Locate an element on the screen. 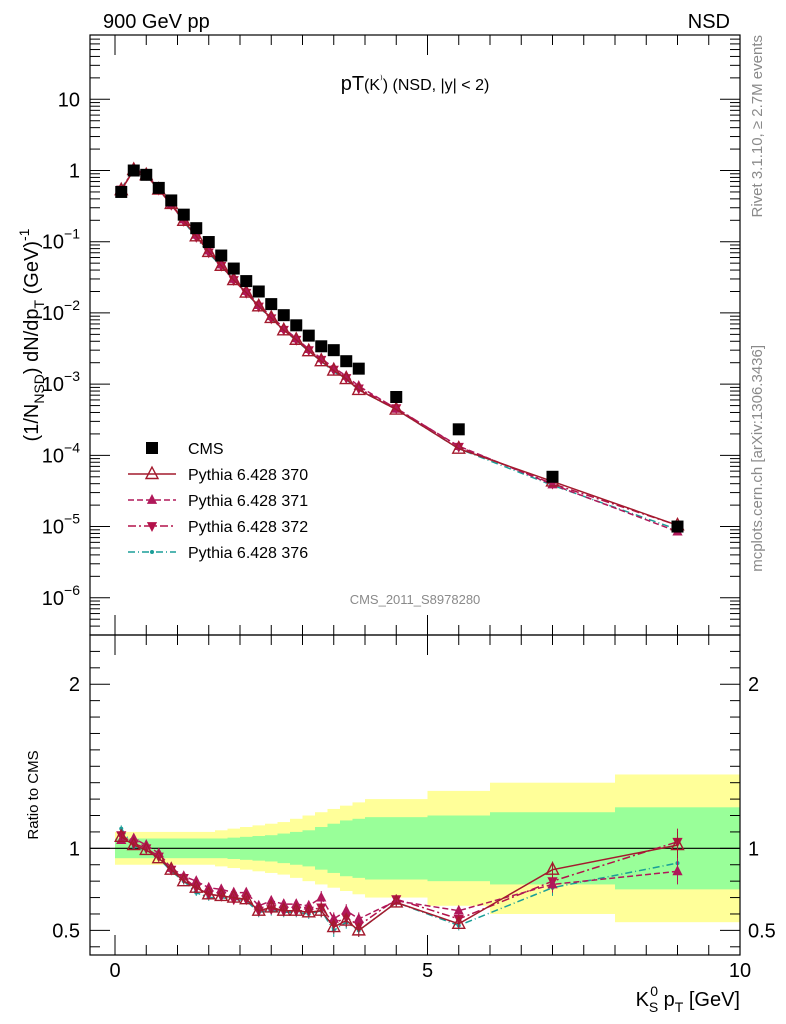 This screenshot has width=786, height=1024. analysis-watermark: CMS_2011_S8978280 is located at coordinates (415, 599).